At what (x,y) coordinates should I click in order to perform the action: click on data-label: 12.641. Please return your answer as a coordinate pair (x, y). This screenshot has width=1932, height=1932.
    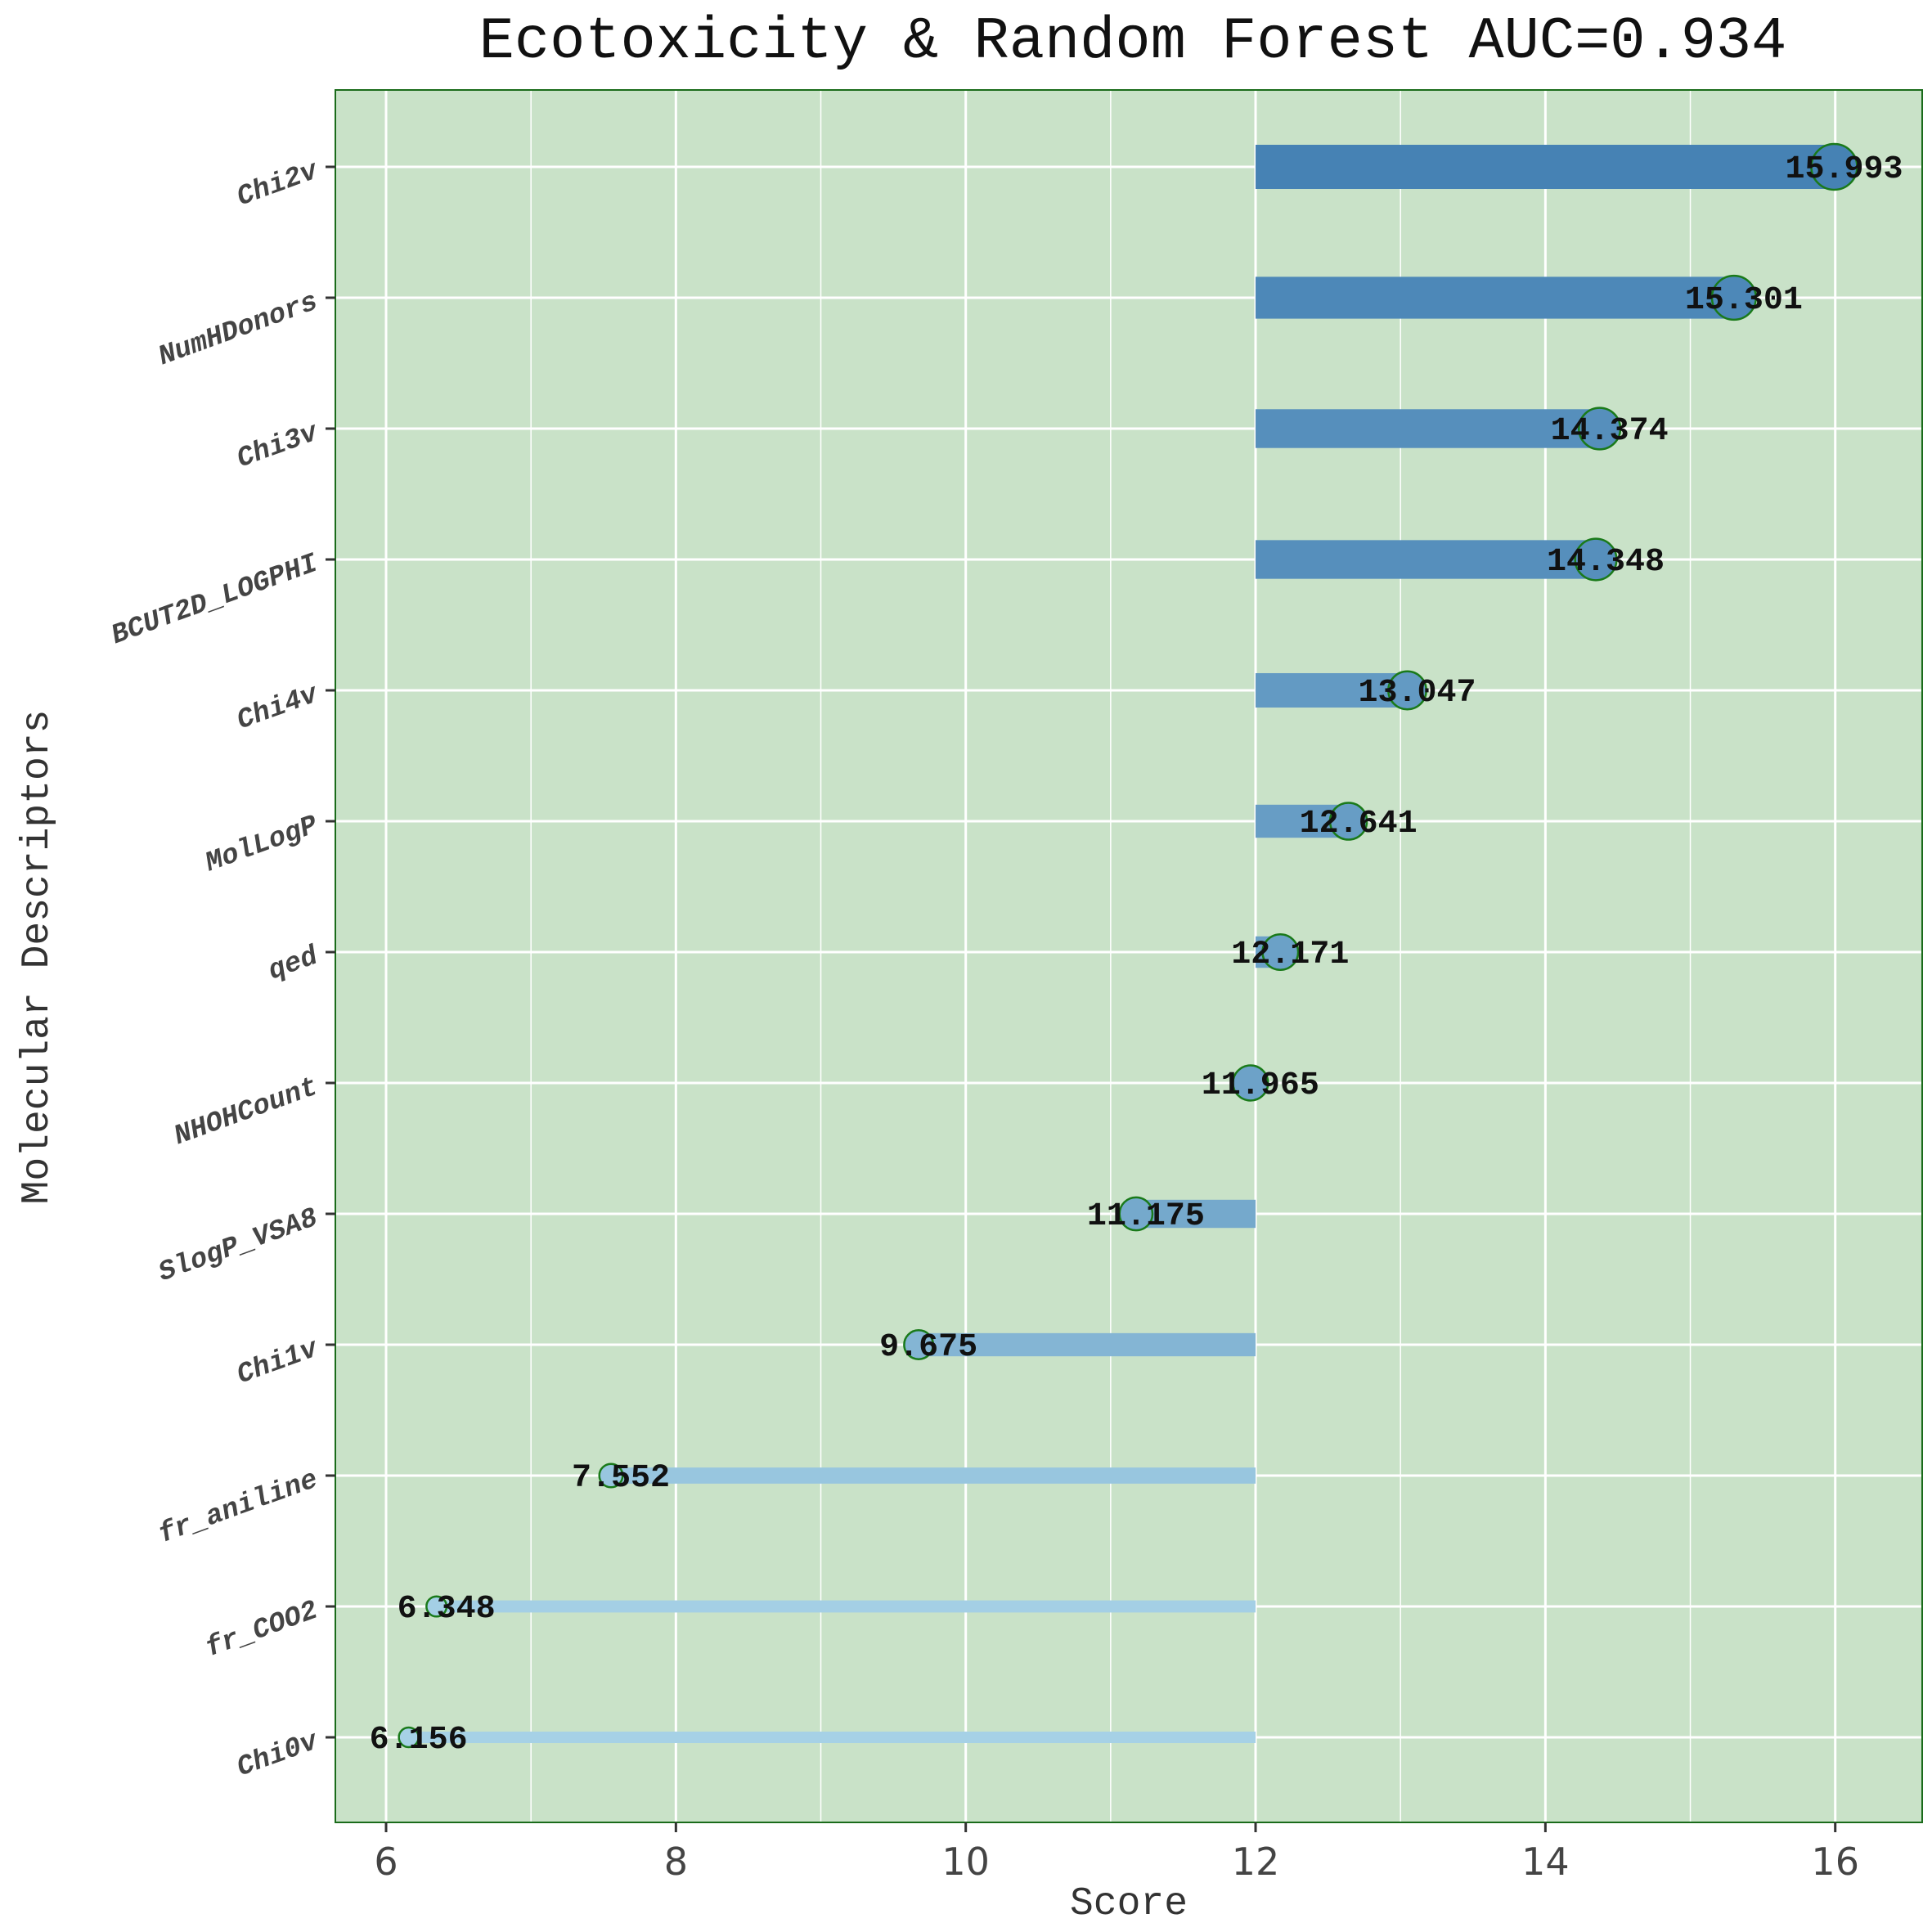
    Looking at the image, I should click on (1359, 824).